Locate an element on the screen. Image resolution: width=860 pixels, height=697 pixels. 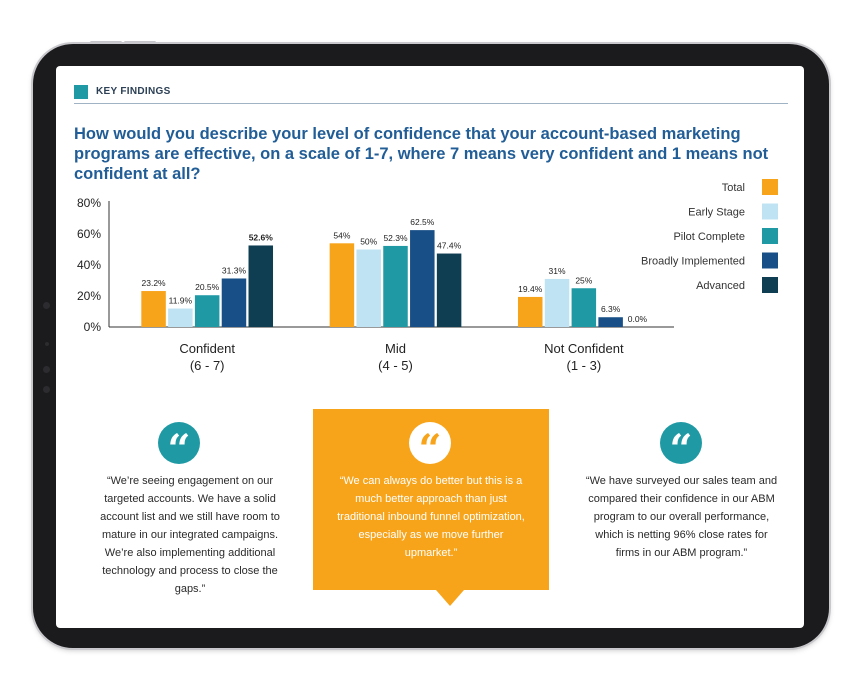
y-tick-label: 40% is located at coordinates (89, 265).